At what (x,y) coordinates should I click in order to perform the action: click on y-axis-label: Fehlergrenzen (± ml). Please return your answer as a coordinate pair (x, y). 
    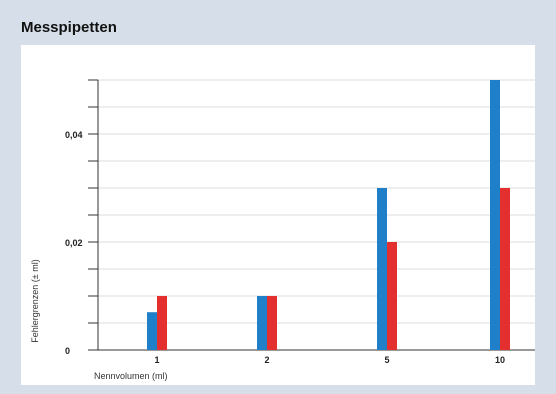
    Looking at the image, I should click on (35, 300).